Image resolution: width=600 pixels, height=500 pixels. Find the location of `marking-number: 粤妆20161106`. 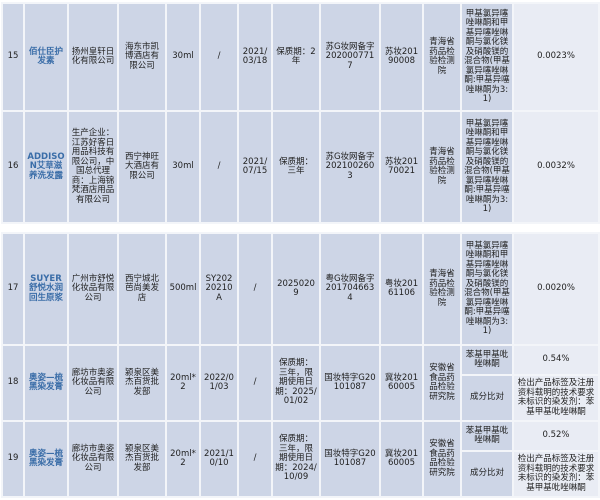

marking-number: 粤妆20161106 is located at coordinates (401, 289).